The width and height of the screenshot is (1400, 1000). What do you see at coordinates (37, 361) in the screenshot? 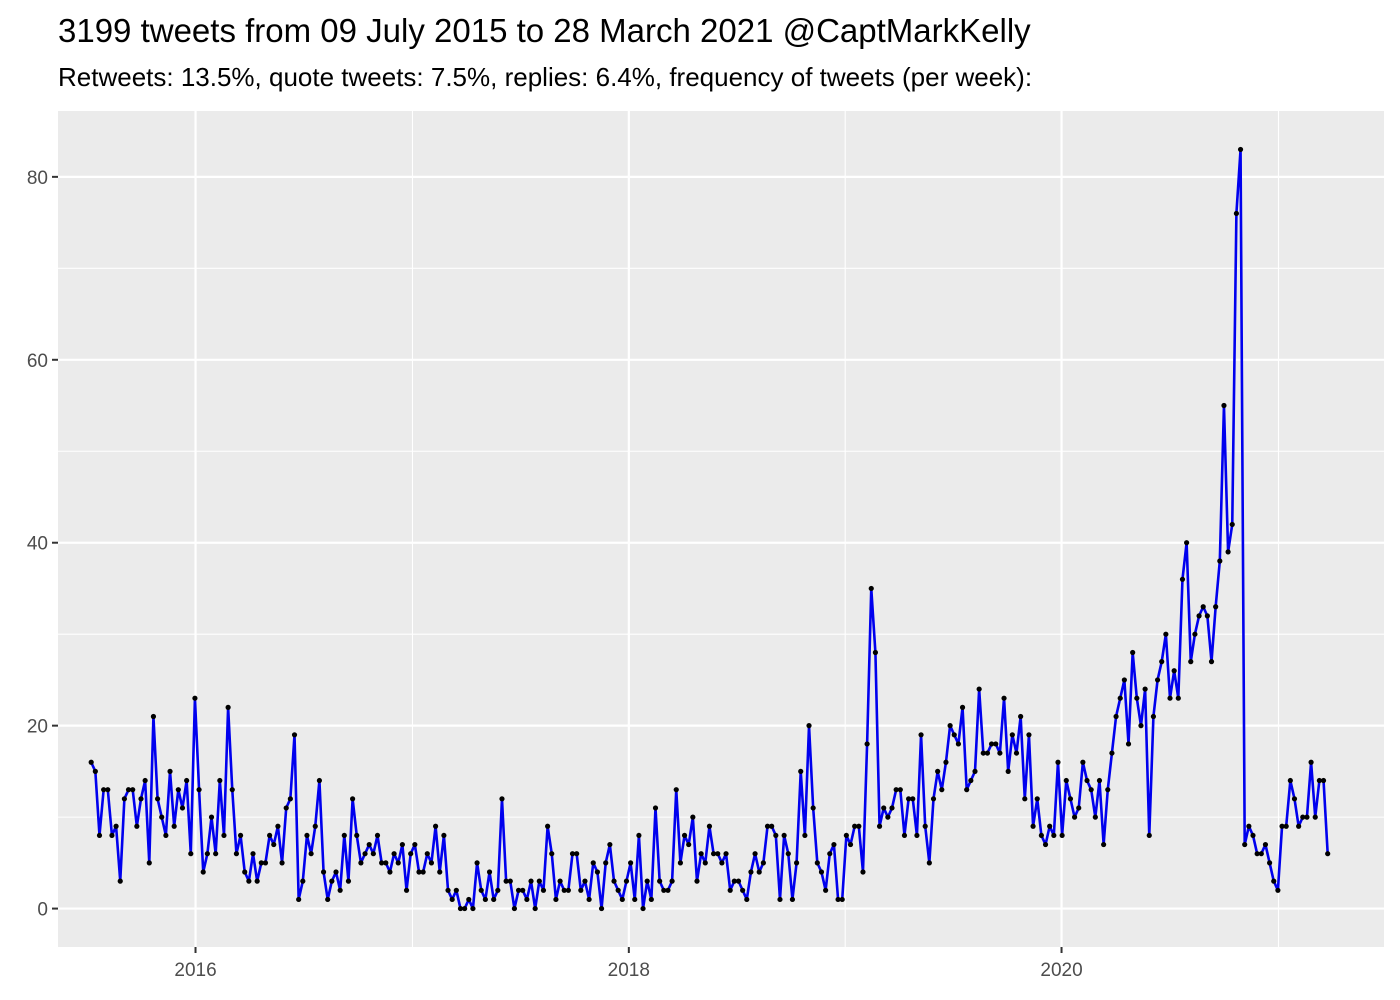
I see `y-tick-label: 60` at bounding box center [37, 361].